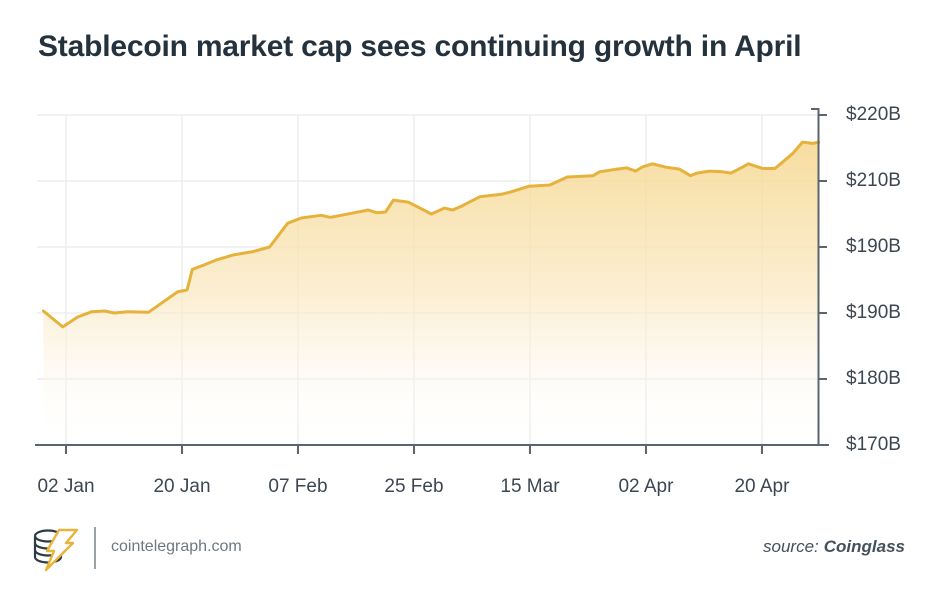 Image resolution: width=943 pixels, height=600 pixels. What do you see at coordinates (176, 546) in the screenshot?
I see `brand-domain: cointelegraph.com` at bounding box center [176, 546].